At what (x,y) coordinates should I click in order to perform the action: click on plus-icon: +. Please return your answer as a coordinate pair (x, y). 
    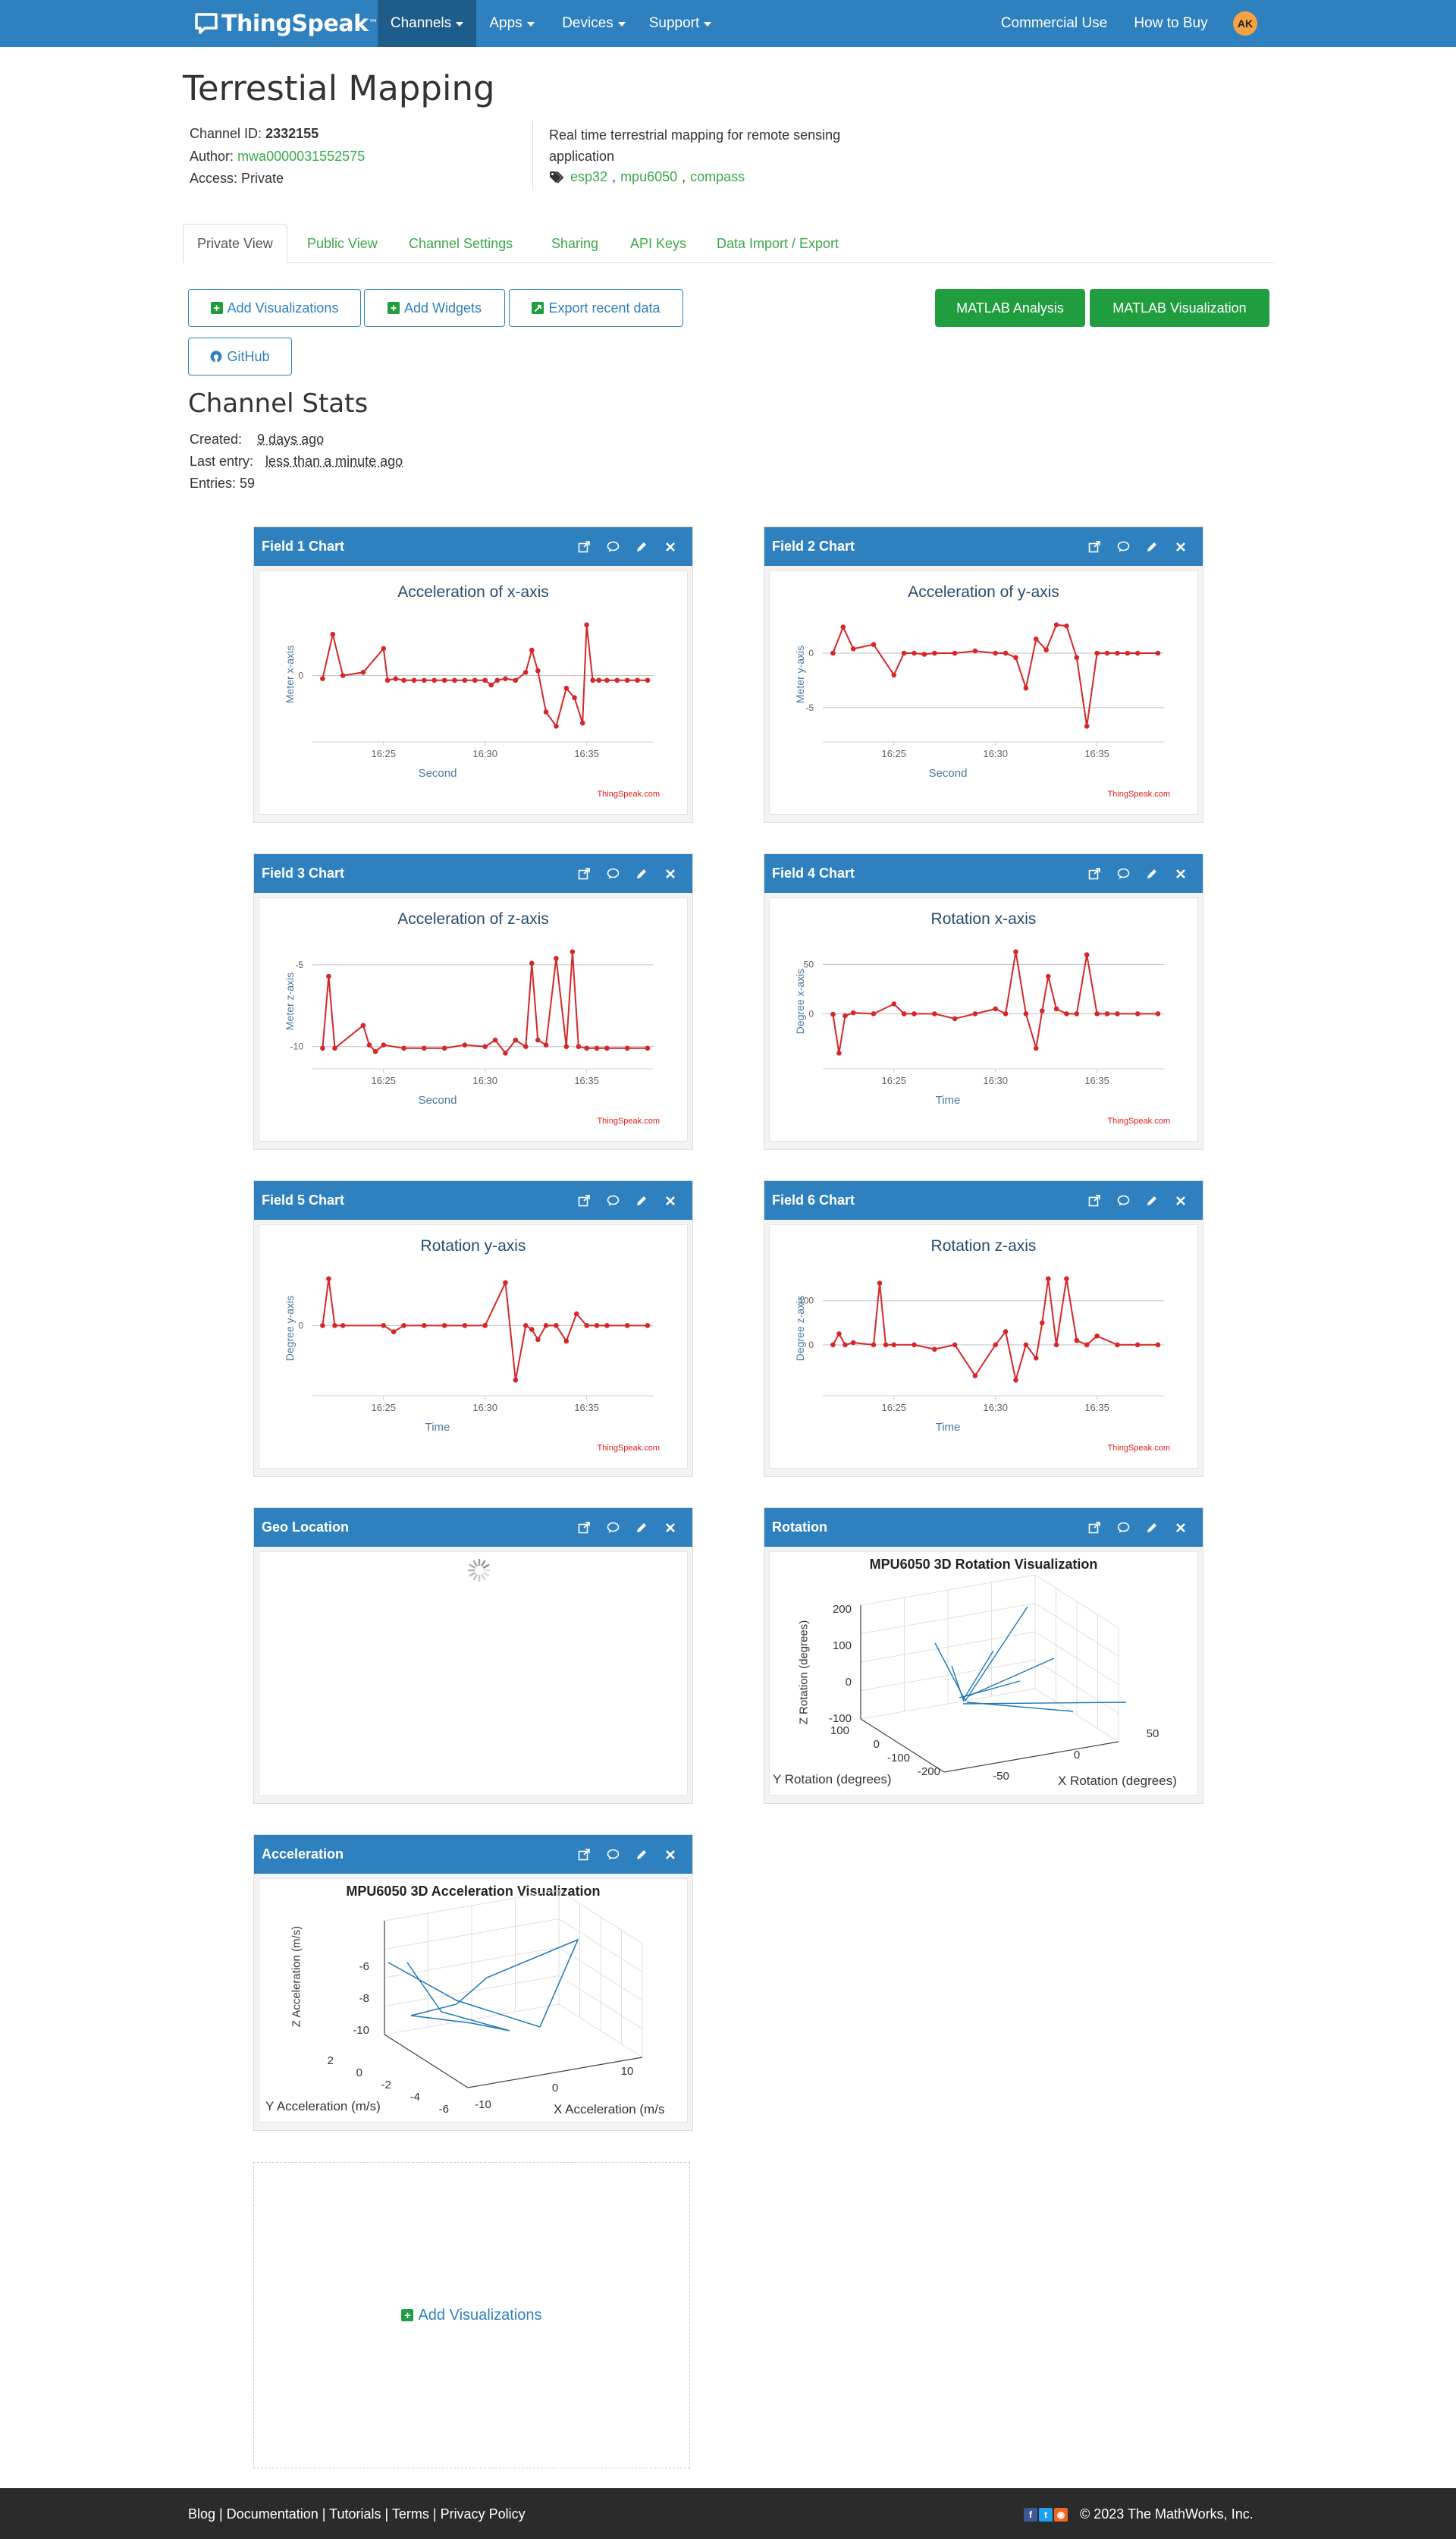
    Looking at the image, I should click on (407, 2315).